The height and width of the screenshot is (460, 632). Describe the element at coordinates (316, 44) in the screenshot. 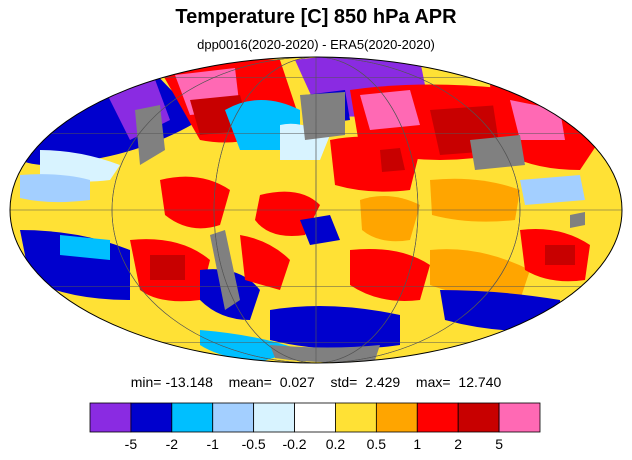

I see `plot-subtitle: dpp0016(2020-2020) - ERA5(2020-2020)` at that location.